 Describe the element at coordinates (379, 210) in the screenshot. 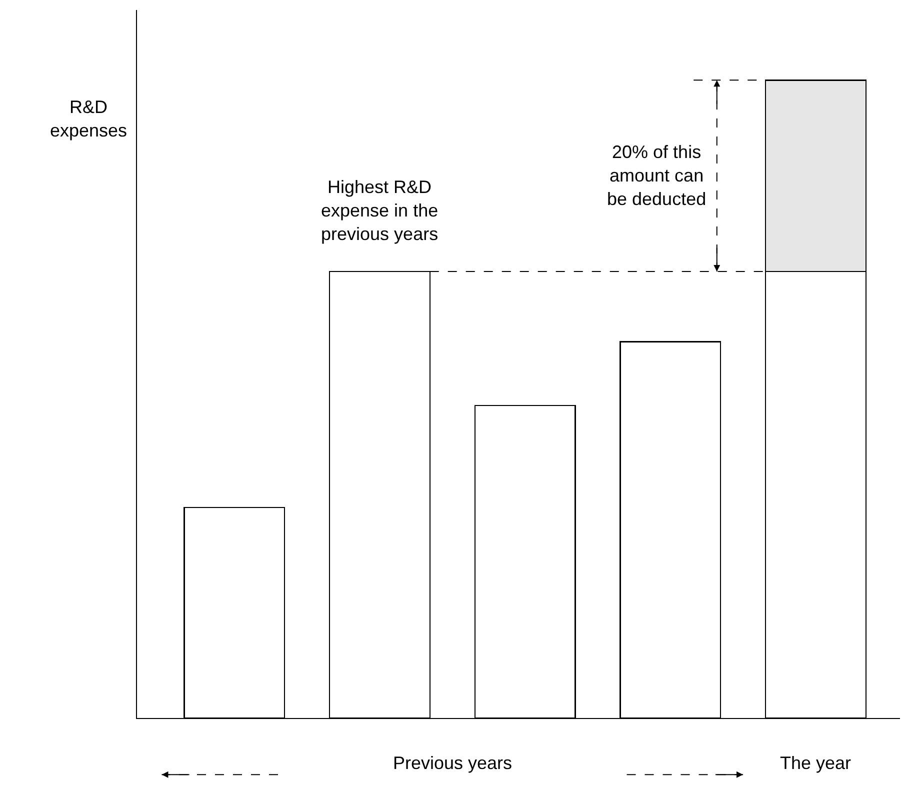

I see `annotation: Highest R&D expense in the previous years` at that location.